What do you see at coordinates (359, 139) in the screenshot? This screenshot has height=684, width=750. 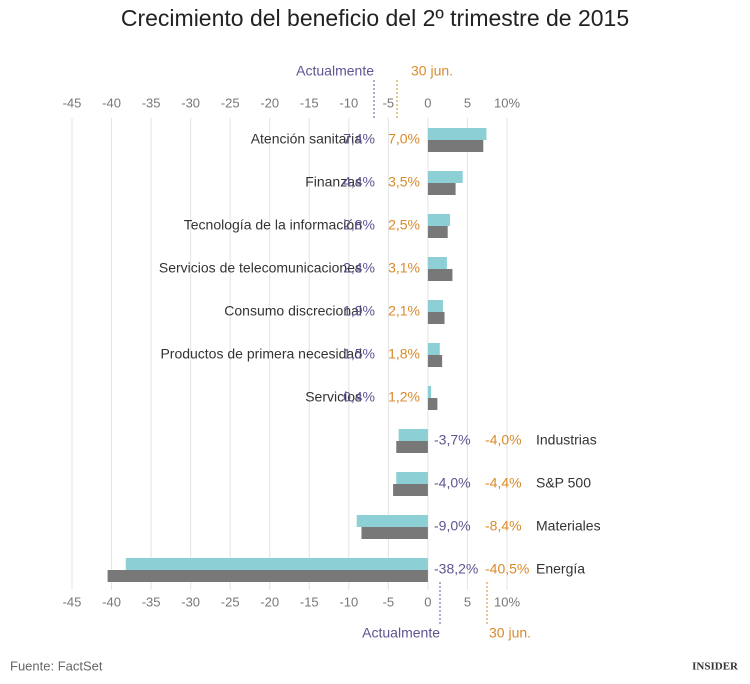 I see `value-label: 7,4%` at bounding box center [359, 139].